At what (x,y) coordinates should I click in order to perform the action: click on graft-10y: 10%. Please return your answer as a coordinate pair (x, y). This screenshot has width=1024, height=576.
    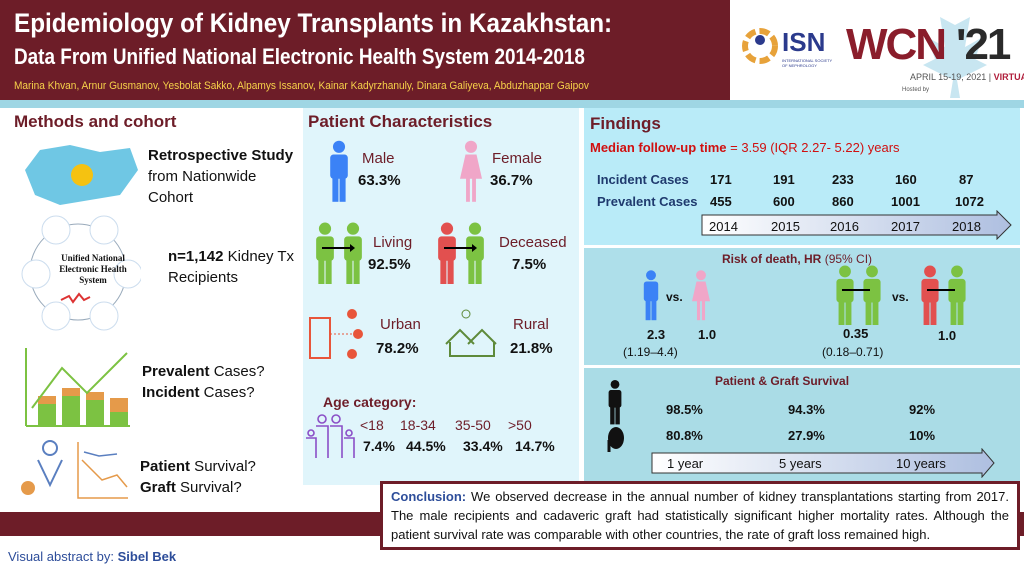
    Looking at the image, I should click on (922, 435).